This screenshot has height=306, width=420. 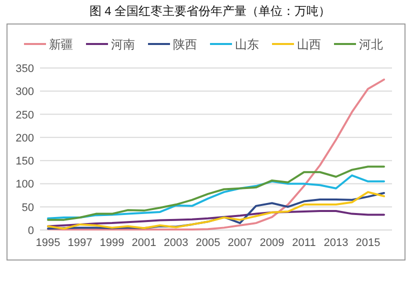 I want to click on y-tick-label: 150, so click(x=25, y=162).